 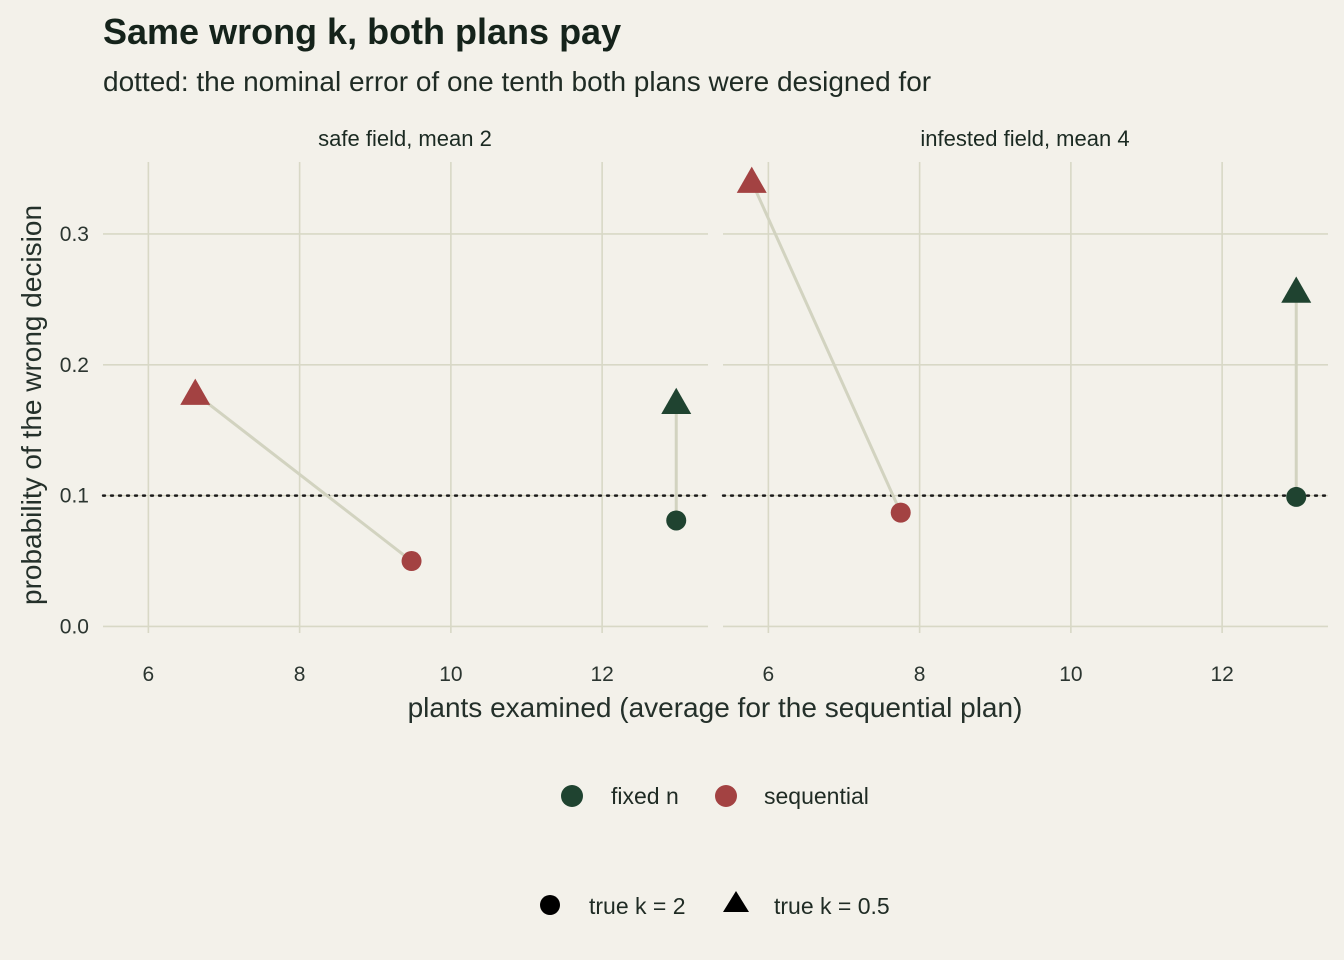 What do you see at coordinates (1024, 138) in the screenshot?
I see `panel-label-infested-field: infested field, mean 4` at bounding box center [1024, 138].